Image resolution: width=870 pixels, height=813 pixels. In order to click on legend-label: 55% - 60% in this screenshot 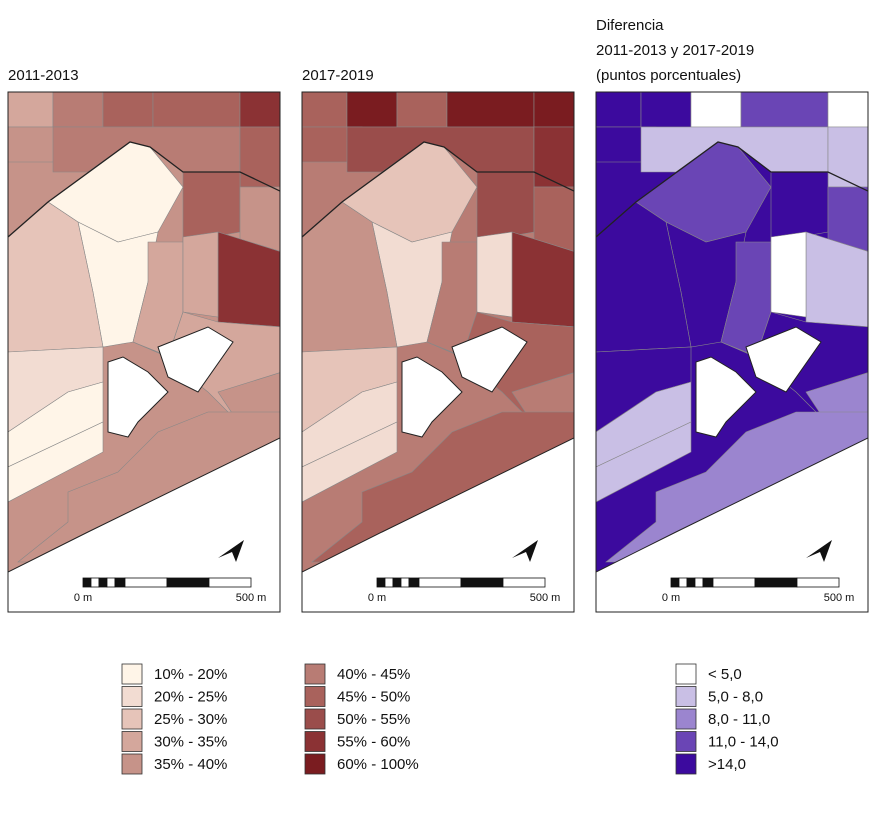, I will do `click(373, 741)`.